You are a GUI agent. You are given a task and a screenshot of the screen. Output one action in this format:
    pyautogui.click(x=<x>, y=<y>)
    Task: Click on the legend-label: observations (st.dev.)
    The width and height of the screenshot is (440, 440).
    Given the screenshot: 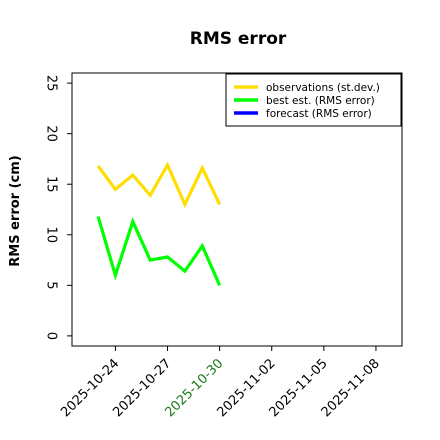 What is the action you would take?
    pyautogui.click(x=323, y=88)
    